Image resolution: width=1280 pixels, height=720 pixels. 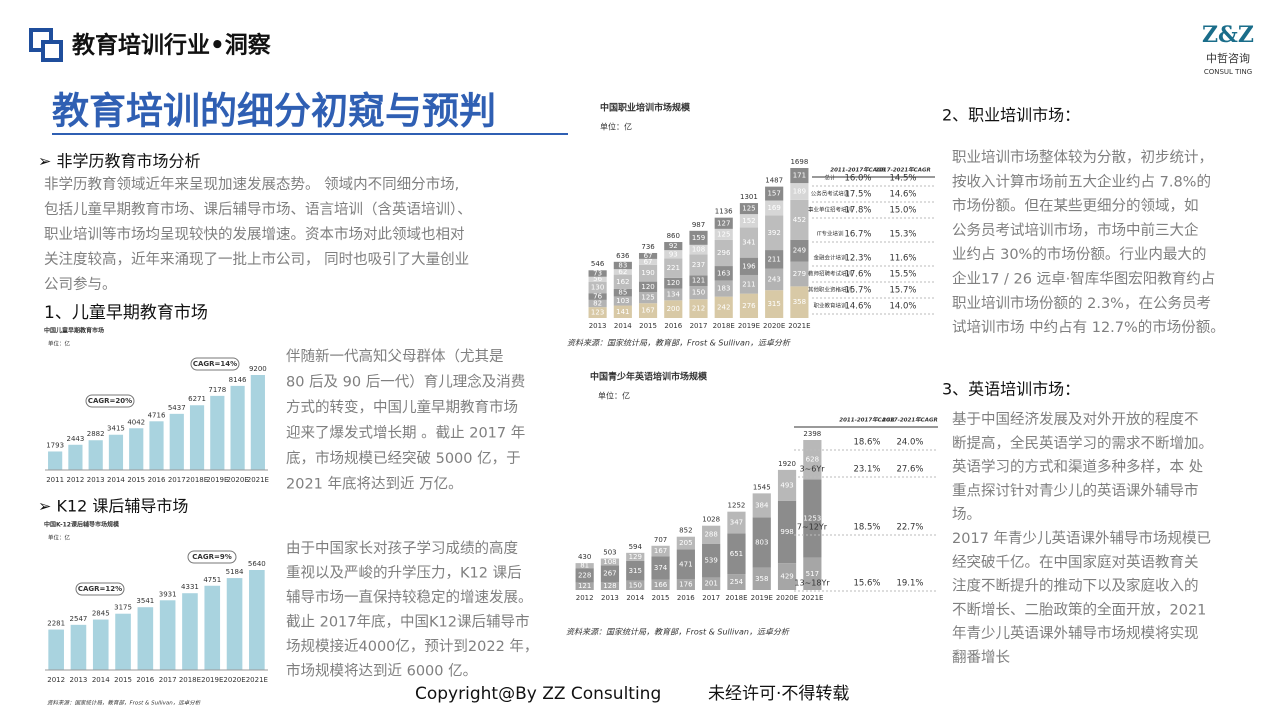 What do you see at coordinates (75, 439) in the screenshot?
I see `value-label: 2443` at bounding box center [75, 439].